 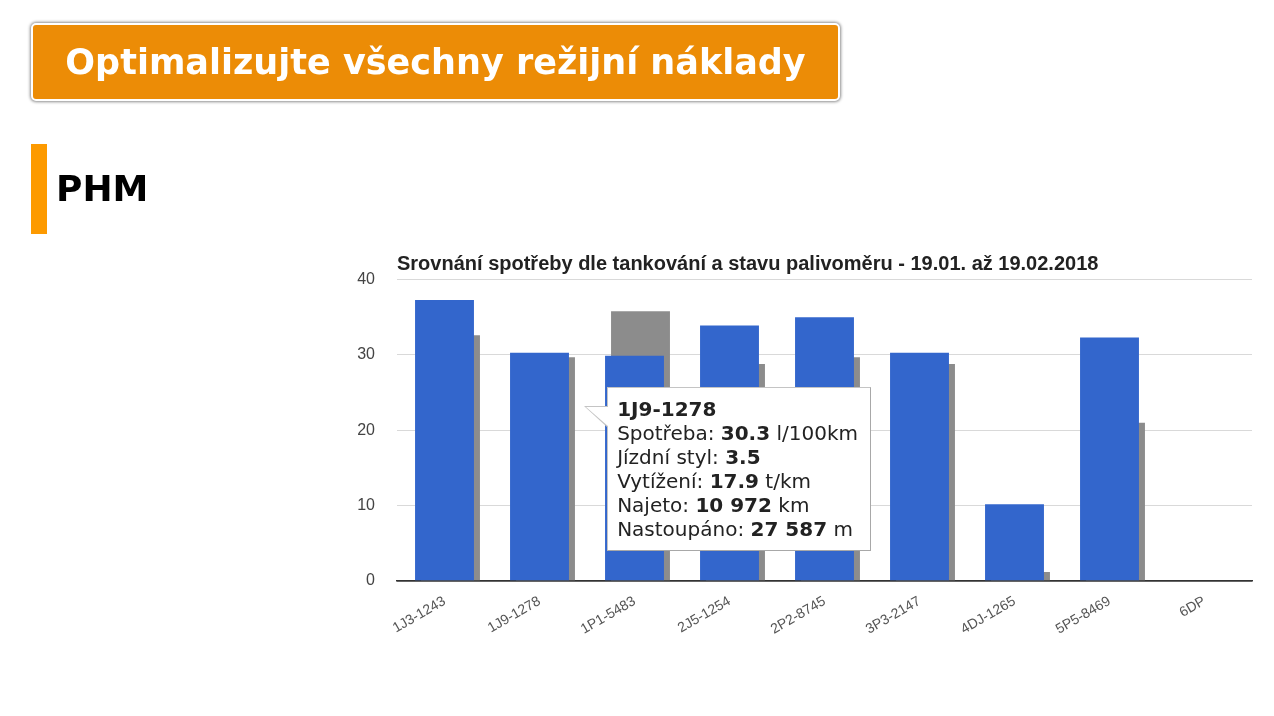 What do you see at coordinates (715, 481) in the screenshot?
I see `annotation: Vytížení: 17.9 t/km` at bounding box center [715, 481].